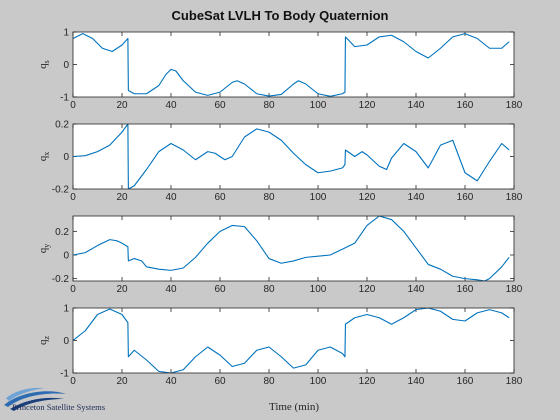  I want to click on y-axis-label-1: qs, so click(44, 64).